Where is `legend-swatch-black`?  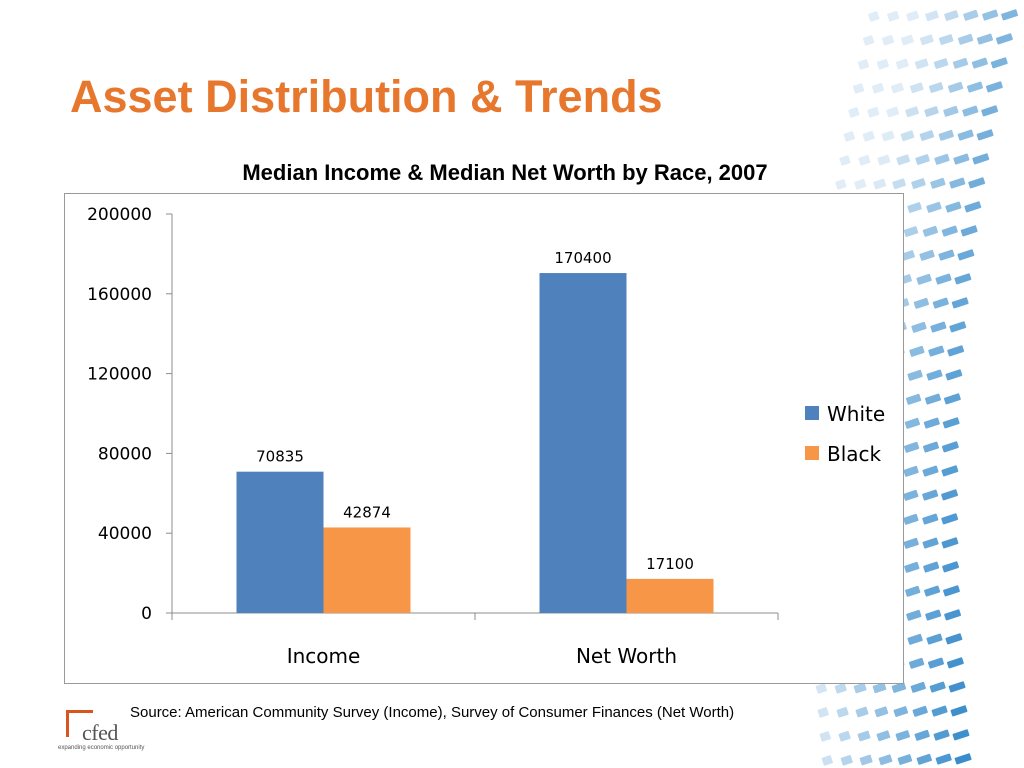 legend-swatch-black is located at coordinates (812, 453).